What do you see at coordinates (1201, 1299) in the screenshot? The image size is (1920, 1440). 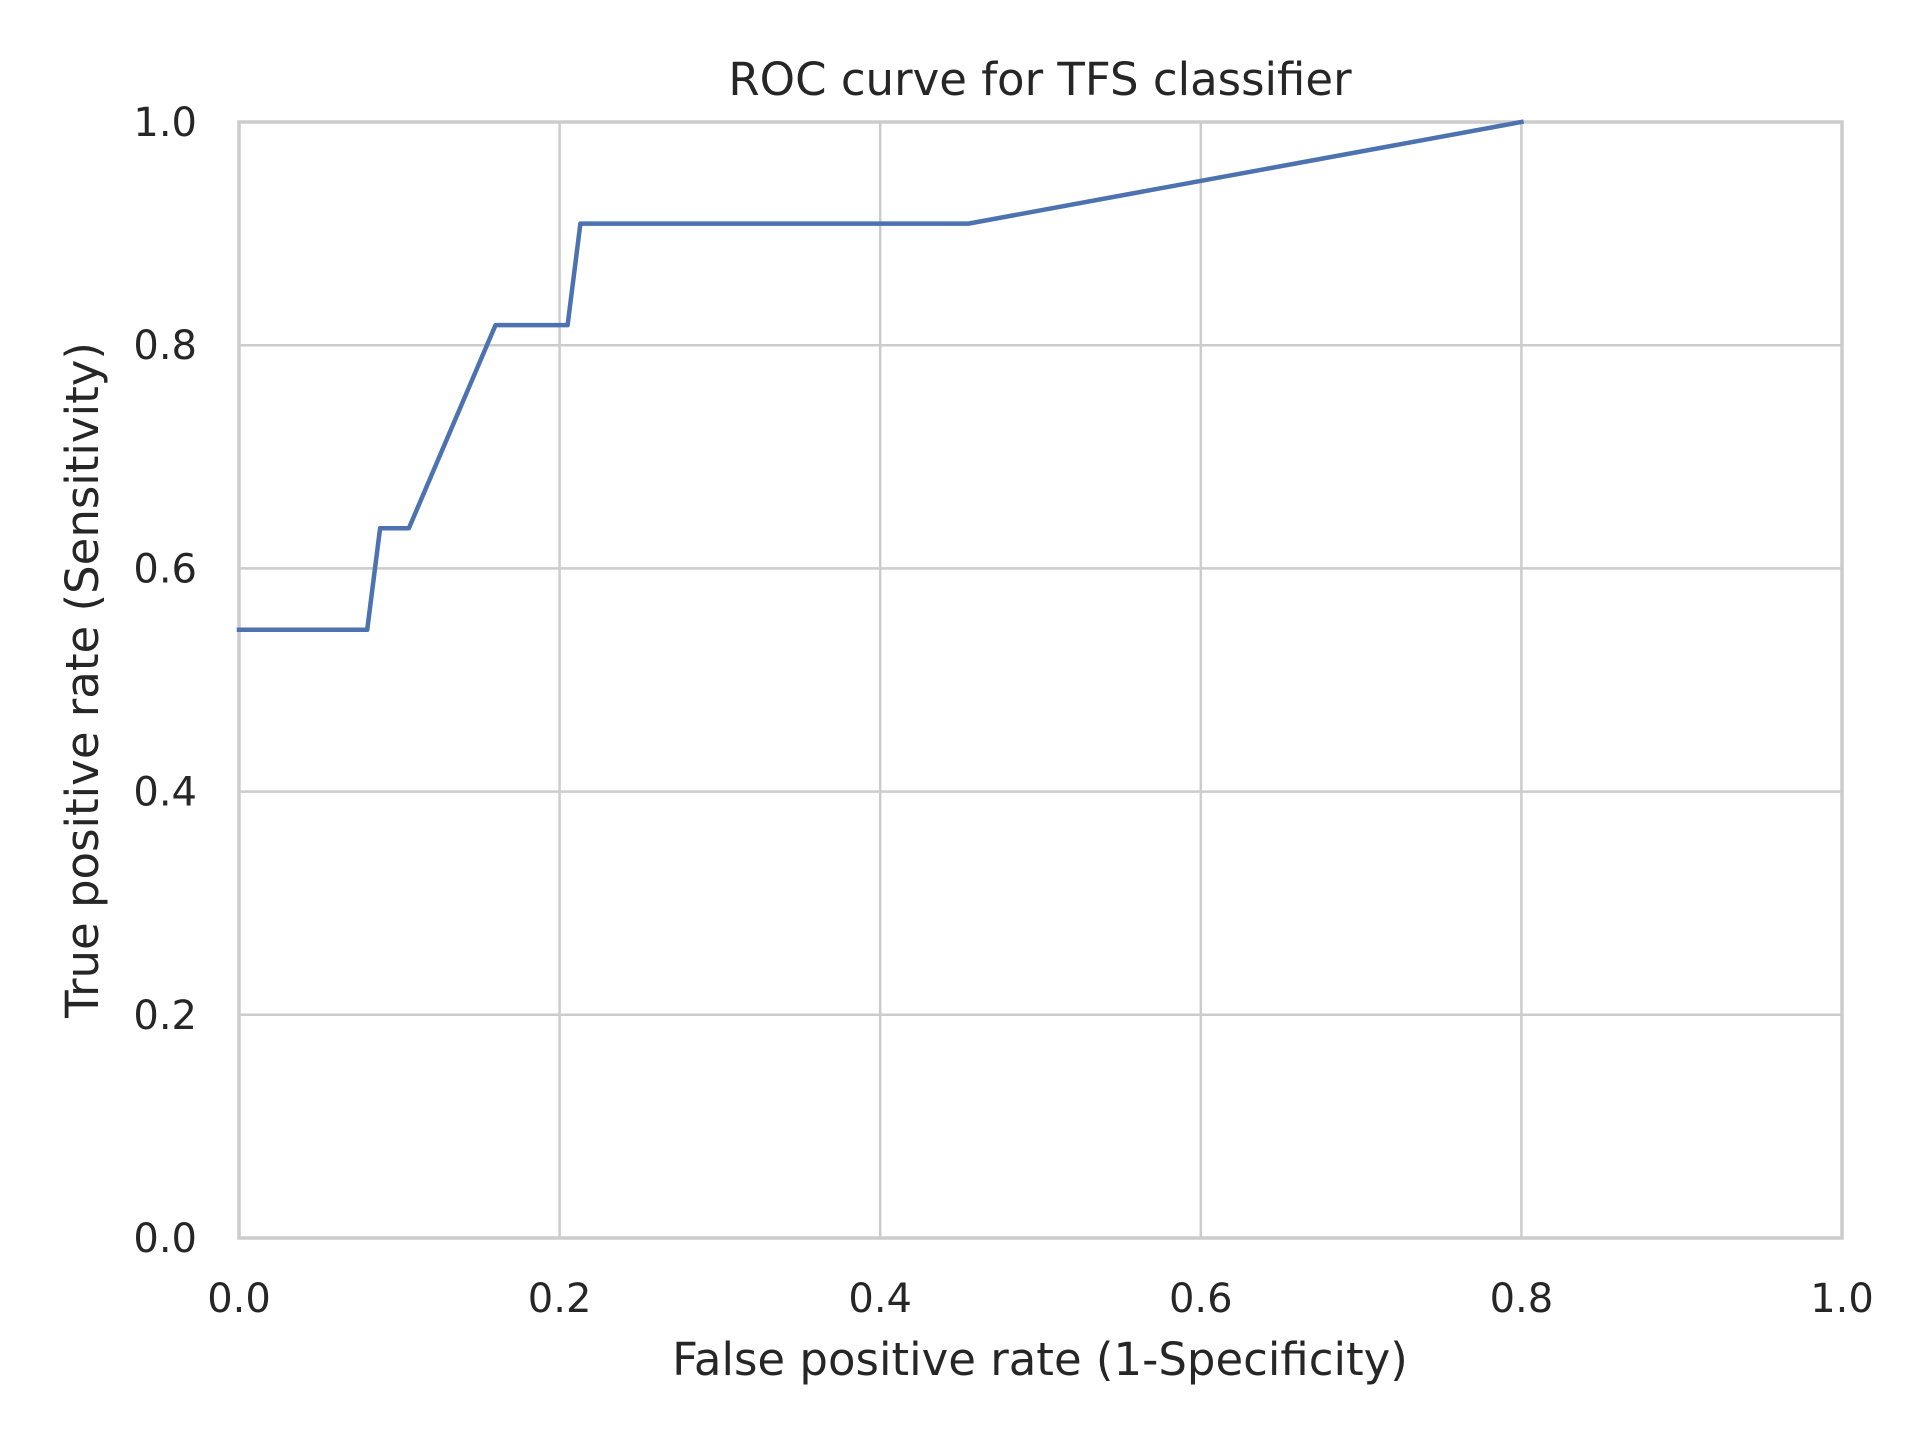 I see `x-tick-label-3: 0.6` at bounding box center [1201, 1299].